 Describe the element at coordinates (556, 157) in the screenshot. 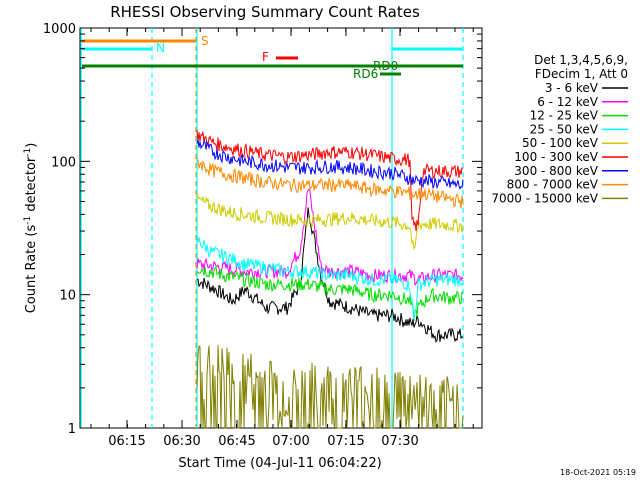

I see `legend-label: 100 - 300 keV` at that location.